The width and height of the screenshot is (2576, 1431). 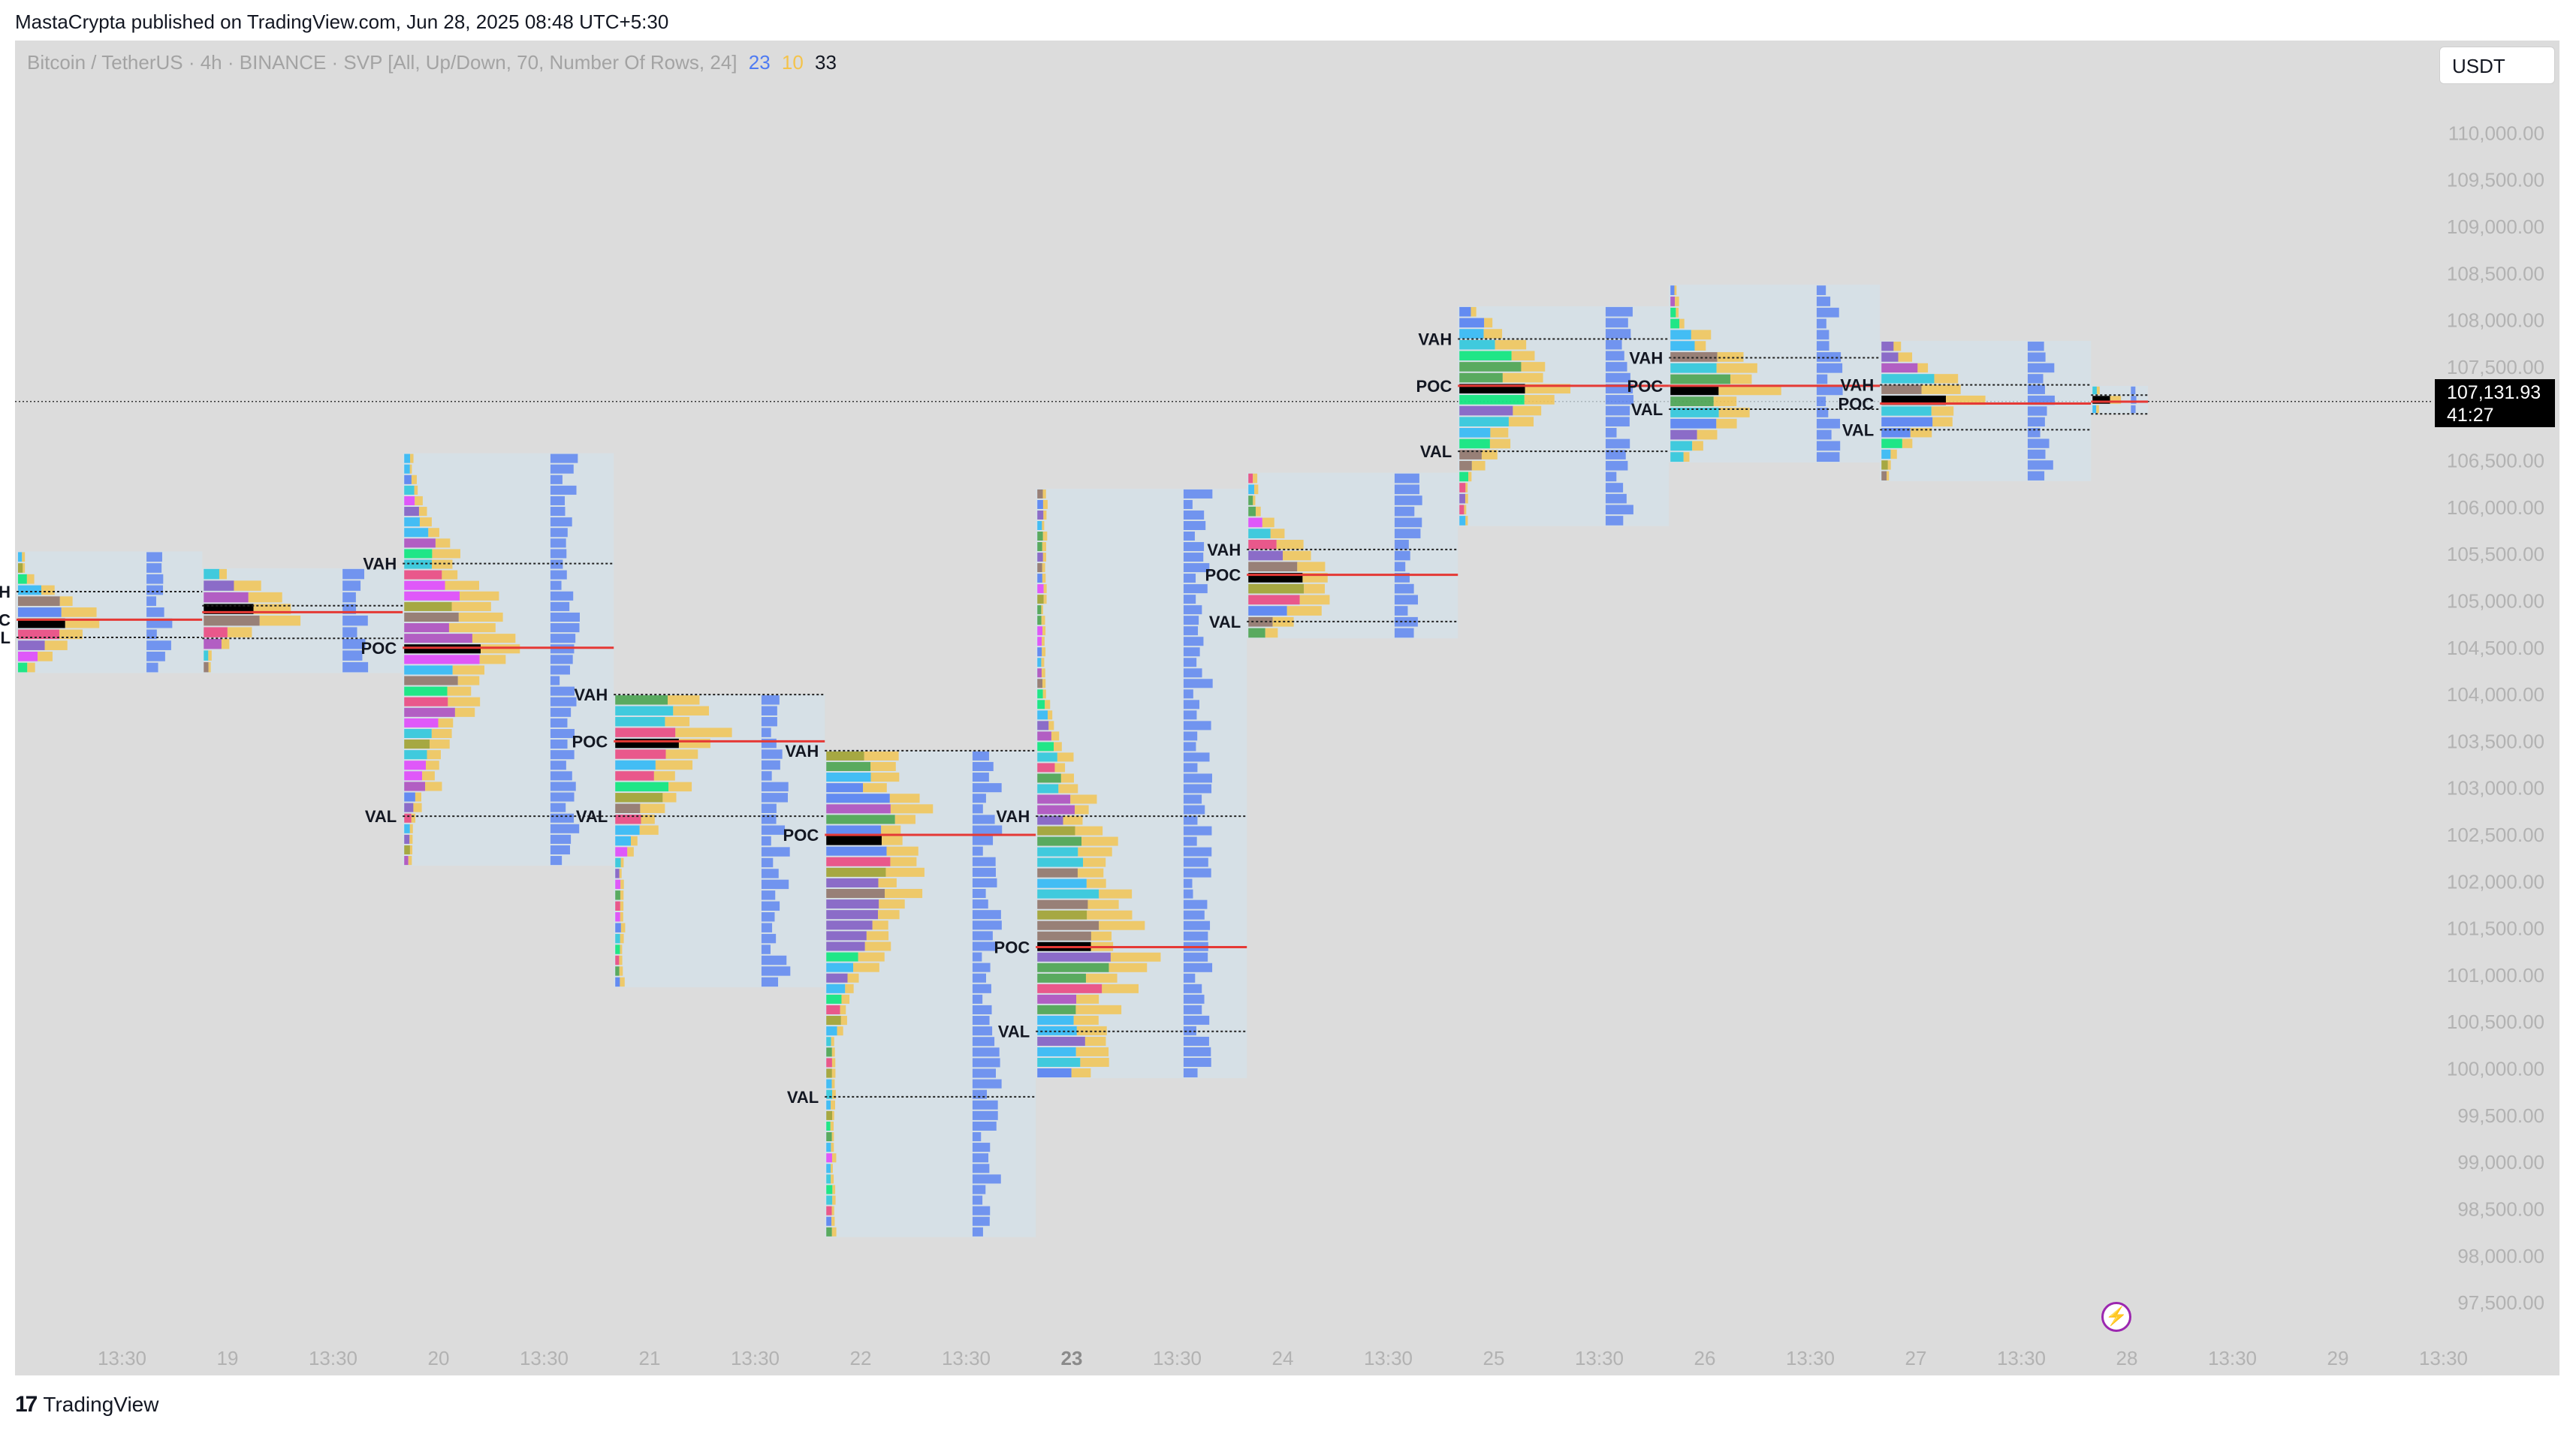 What do you see at coordinates (2116, 1317) in the screenshot?
I see `flash-icon: ⚡` at bounding box center [2116, 1317].